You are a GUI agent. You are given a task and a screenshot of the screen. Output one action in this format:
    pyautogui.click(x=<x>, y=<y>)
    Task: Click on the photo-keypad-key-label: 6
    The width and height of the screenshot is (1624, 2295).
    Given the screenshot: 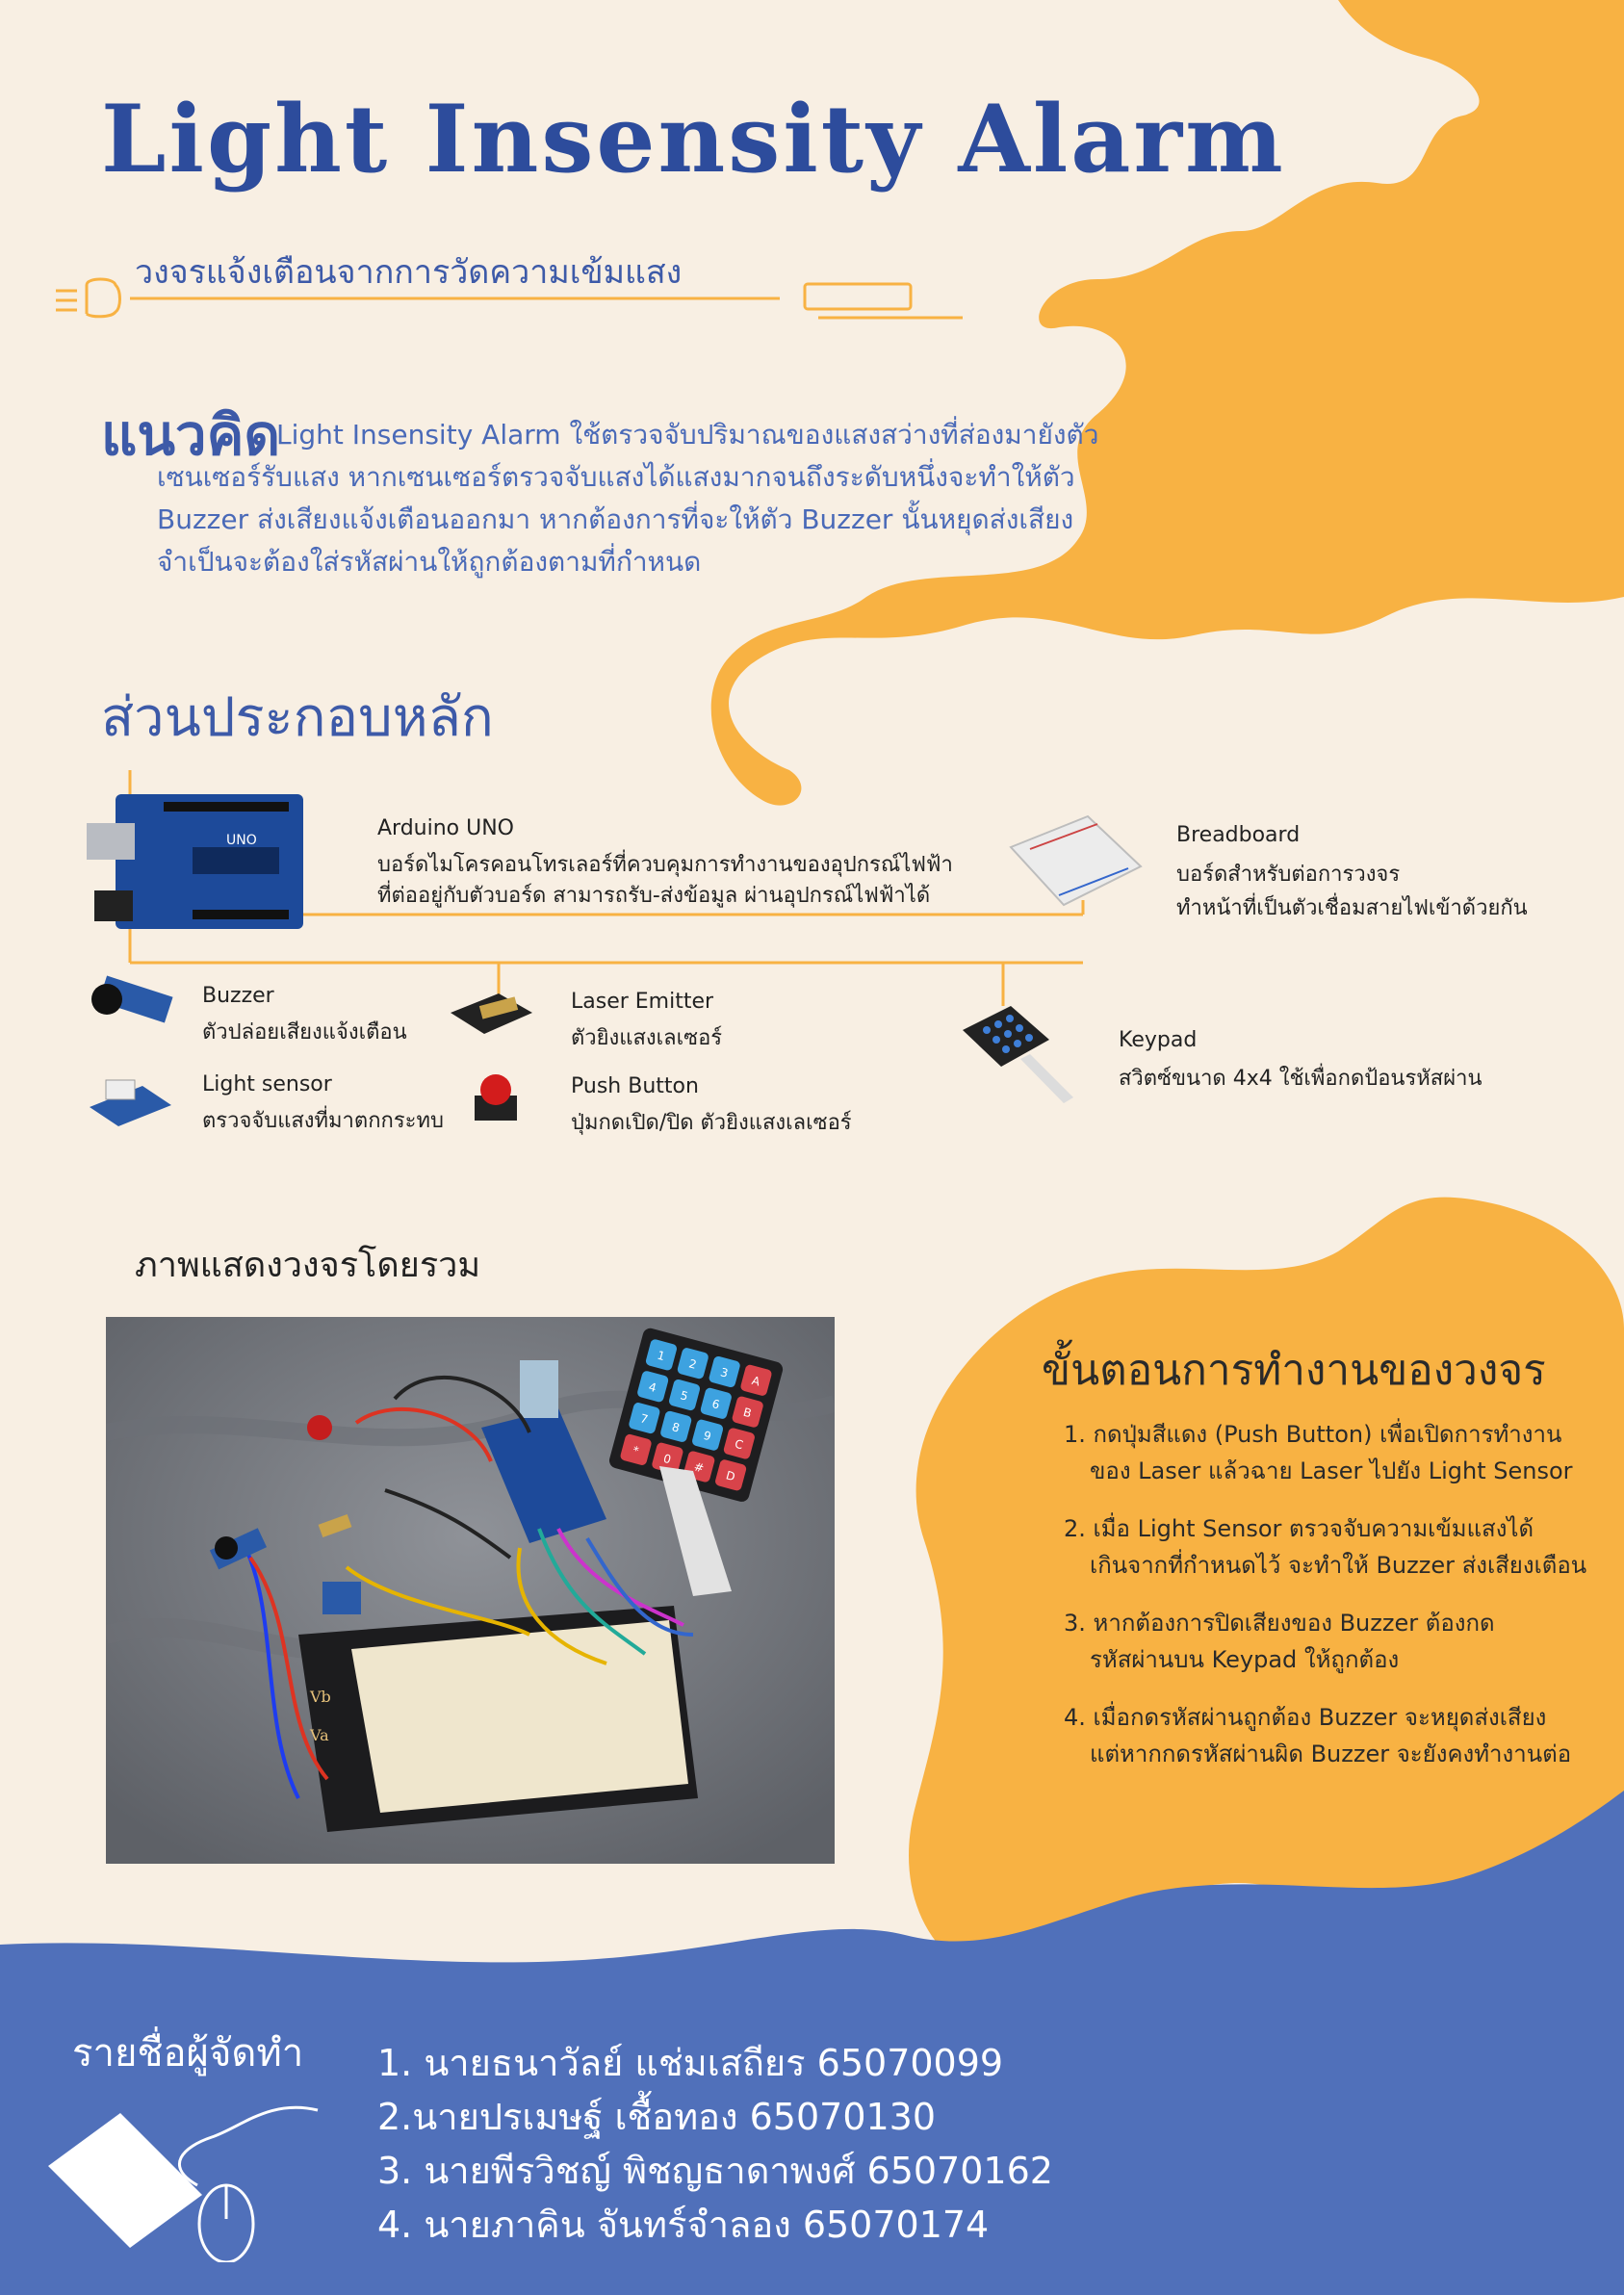 What is the action you would take?
    pyautogui.click(x=715, y=1404)
    